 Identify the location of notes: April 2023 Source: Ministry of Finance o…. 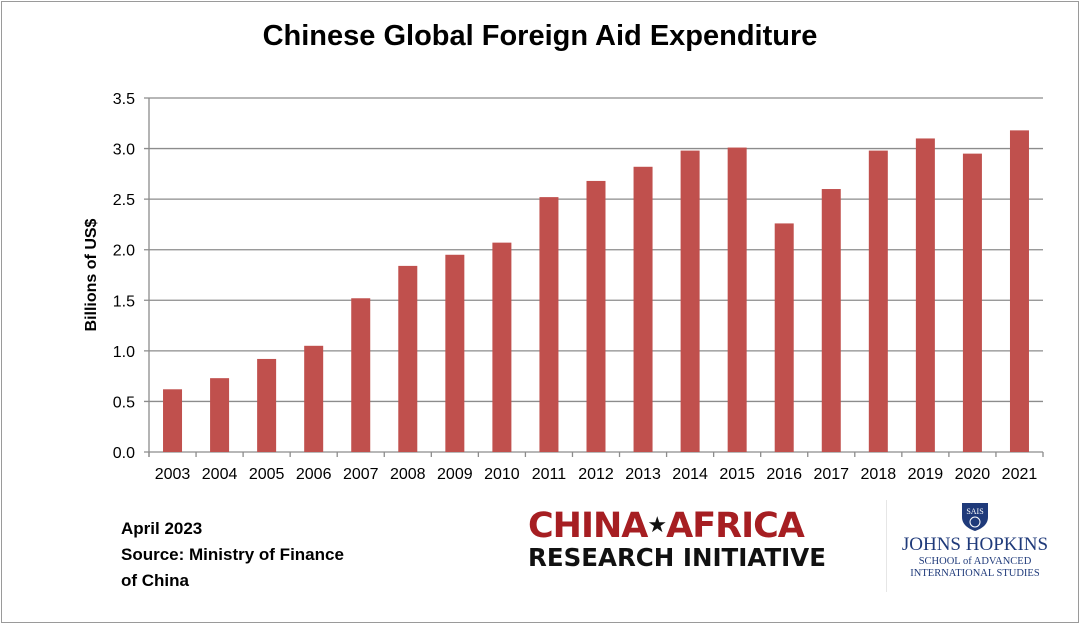
(232, 555).